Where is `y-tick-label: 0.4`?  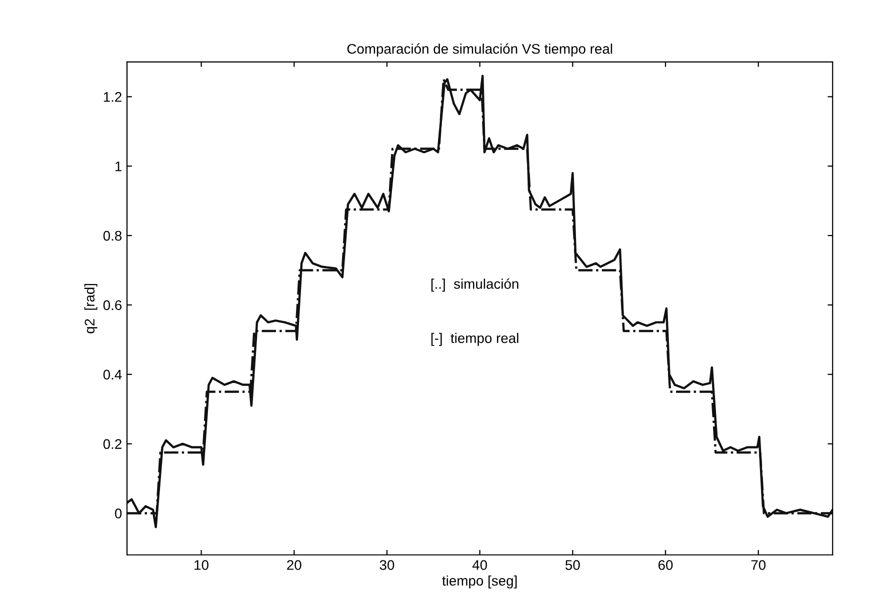
y-tick-label: 0.4 is located at coordinates (112, 375).